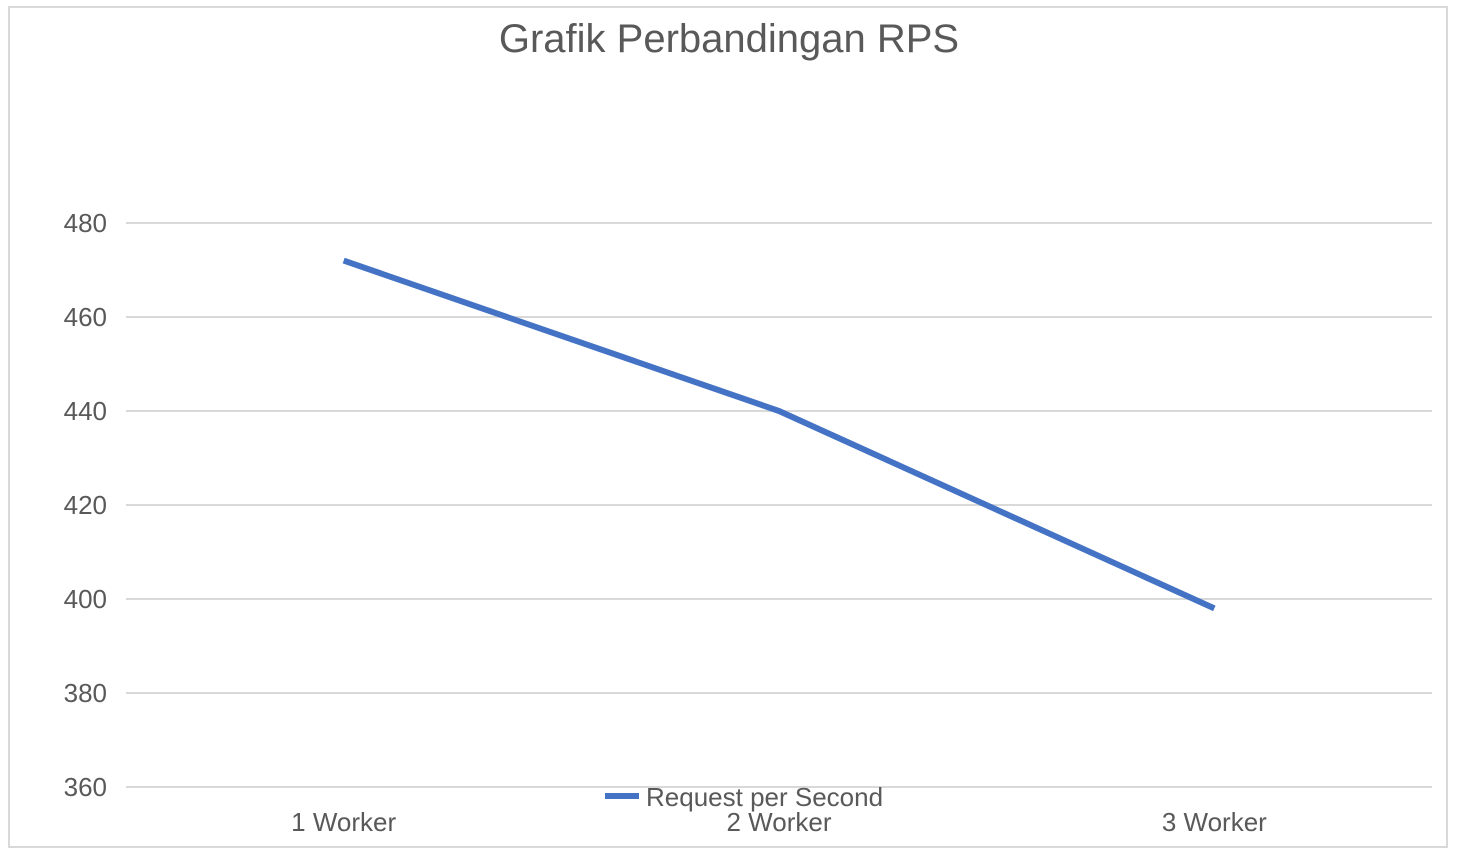  Describe the element at coordinates (85, 787) in the screenshot. I see `y-tick-label-360: 360` at that location.